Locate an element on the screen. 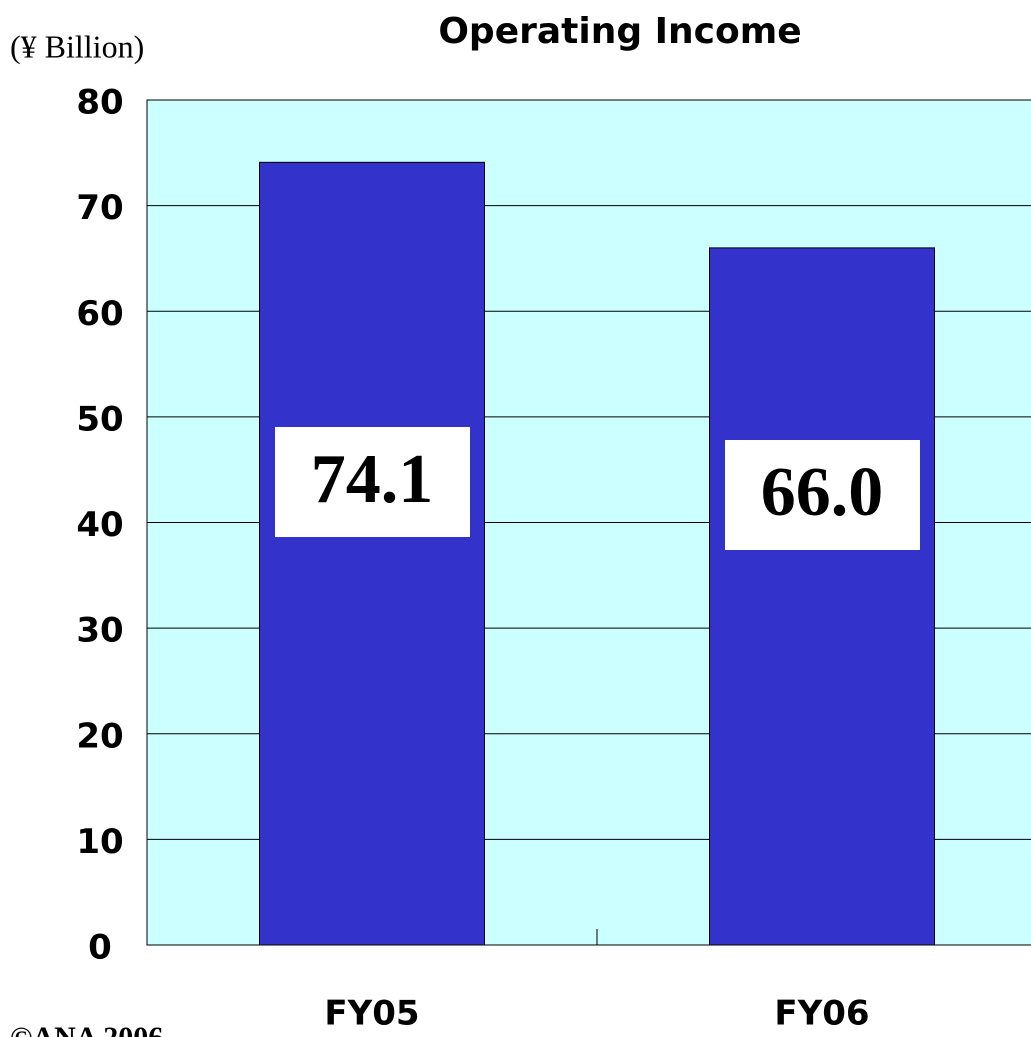 This screenshot has height=1037, width=1031. y-tick-label: 50 is located at coordinates (99, 419).